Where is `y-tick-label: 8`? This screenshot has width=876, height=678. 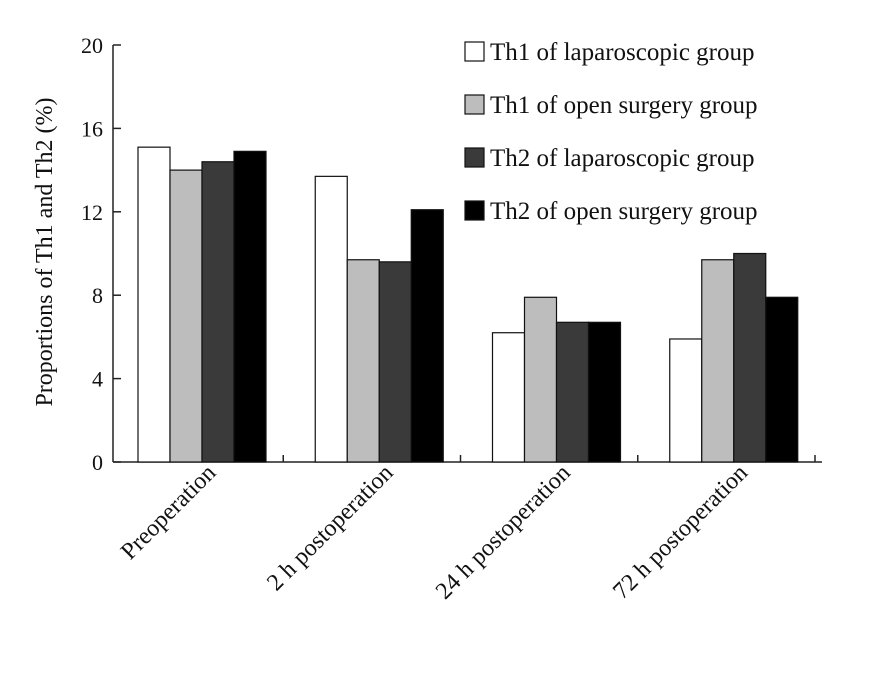 y-tick-label: 8 is located at coordinates (97, 295).